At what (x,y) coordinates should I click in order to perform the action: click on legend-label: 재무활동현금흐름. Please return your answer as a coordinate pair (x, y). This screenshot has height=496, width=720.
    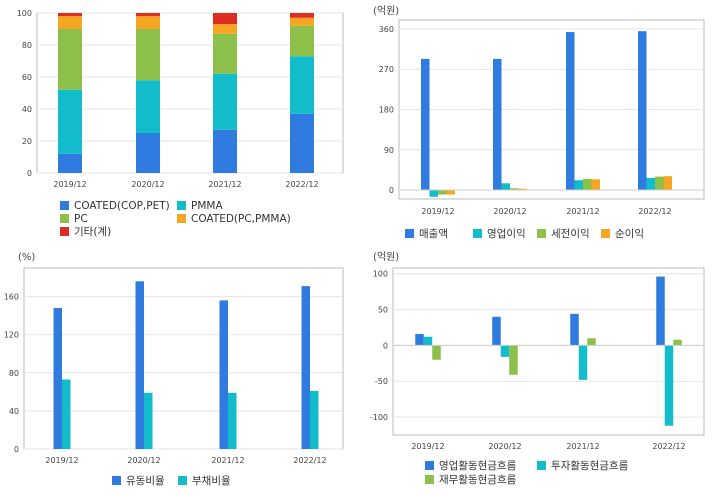
    Looking at the image, I should click on (478, 479).